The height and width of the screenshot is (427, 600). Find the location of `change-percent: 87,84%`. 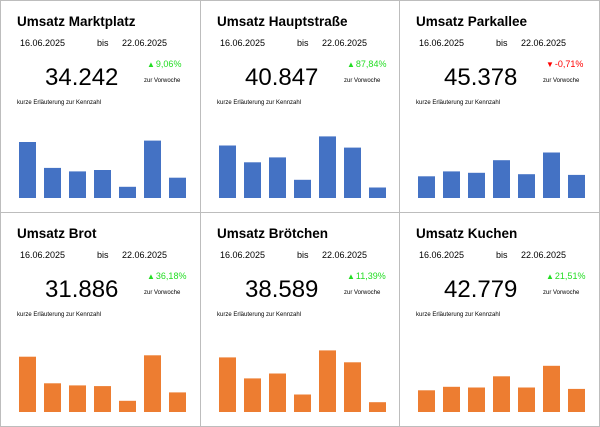

change-percent: 87,84% is located at coordinates (371, 64).